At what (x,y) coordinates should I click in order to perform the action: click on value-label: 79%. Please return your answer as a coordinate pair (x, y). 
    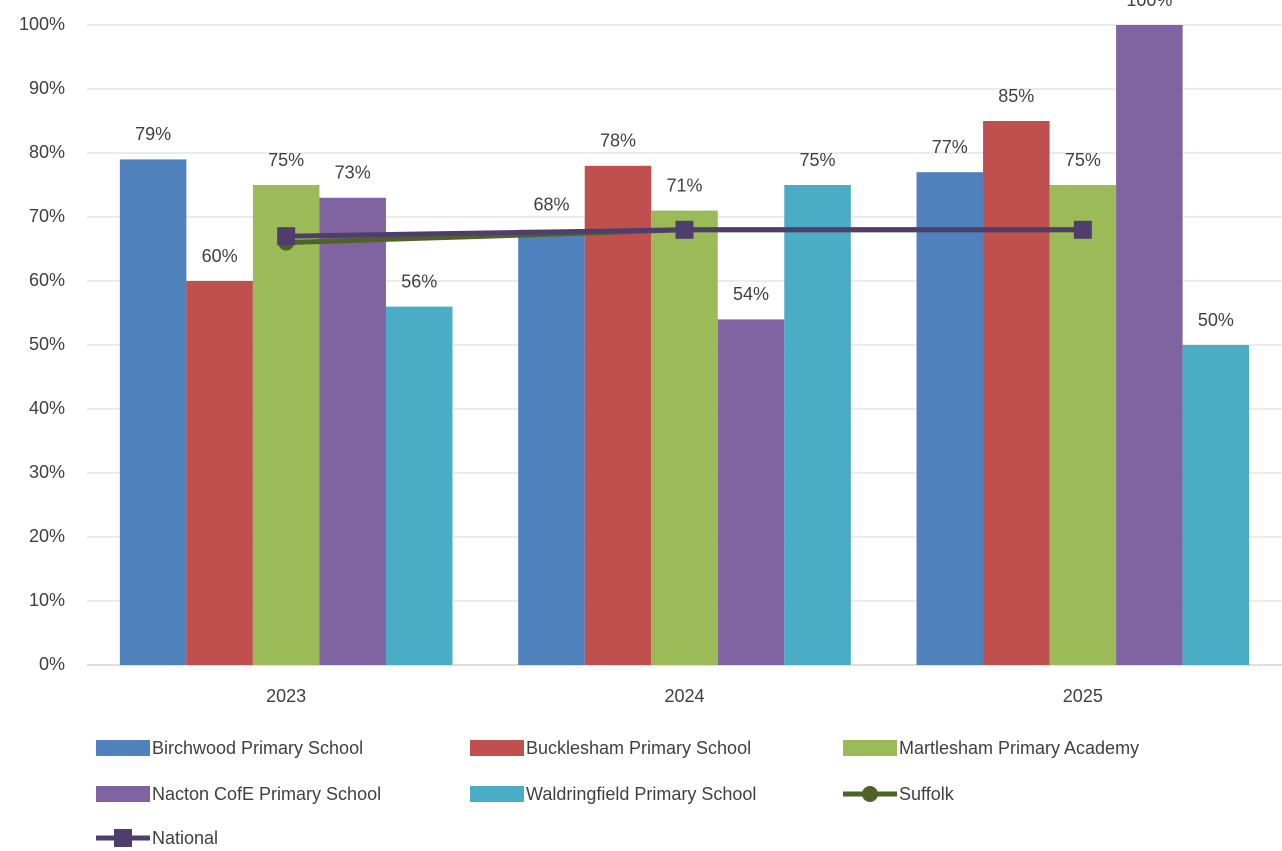
    Looking at the image, I should click on (153, 134).